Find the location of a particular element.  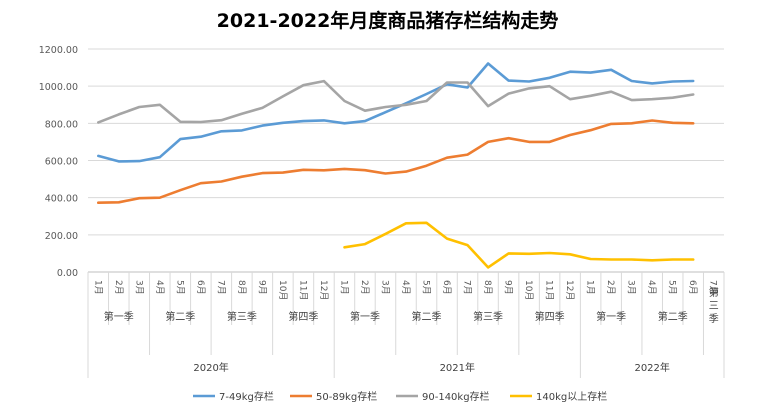

legend-label-1: 7-49kg存栏 is located at coordinates (246, 396).